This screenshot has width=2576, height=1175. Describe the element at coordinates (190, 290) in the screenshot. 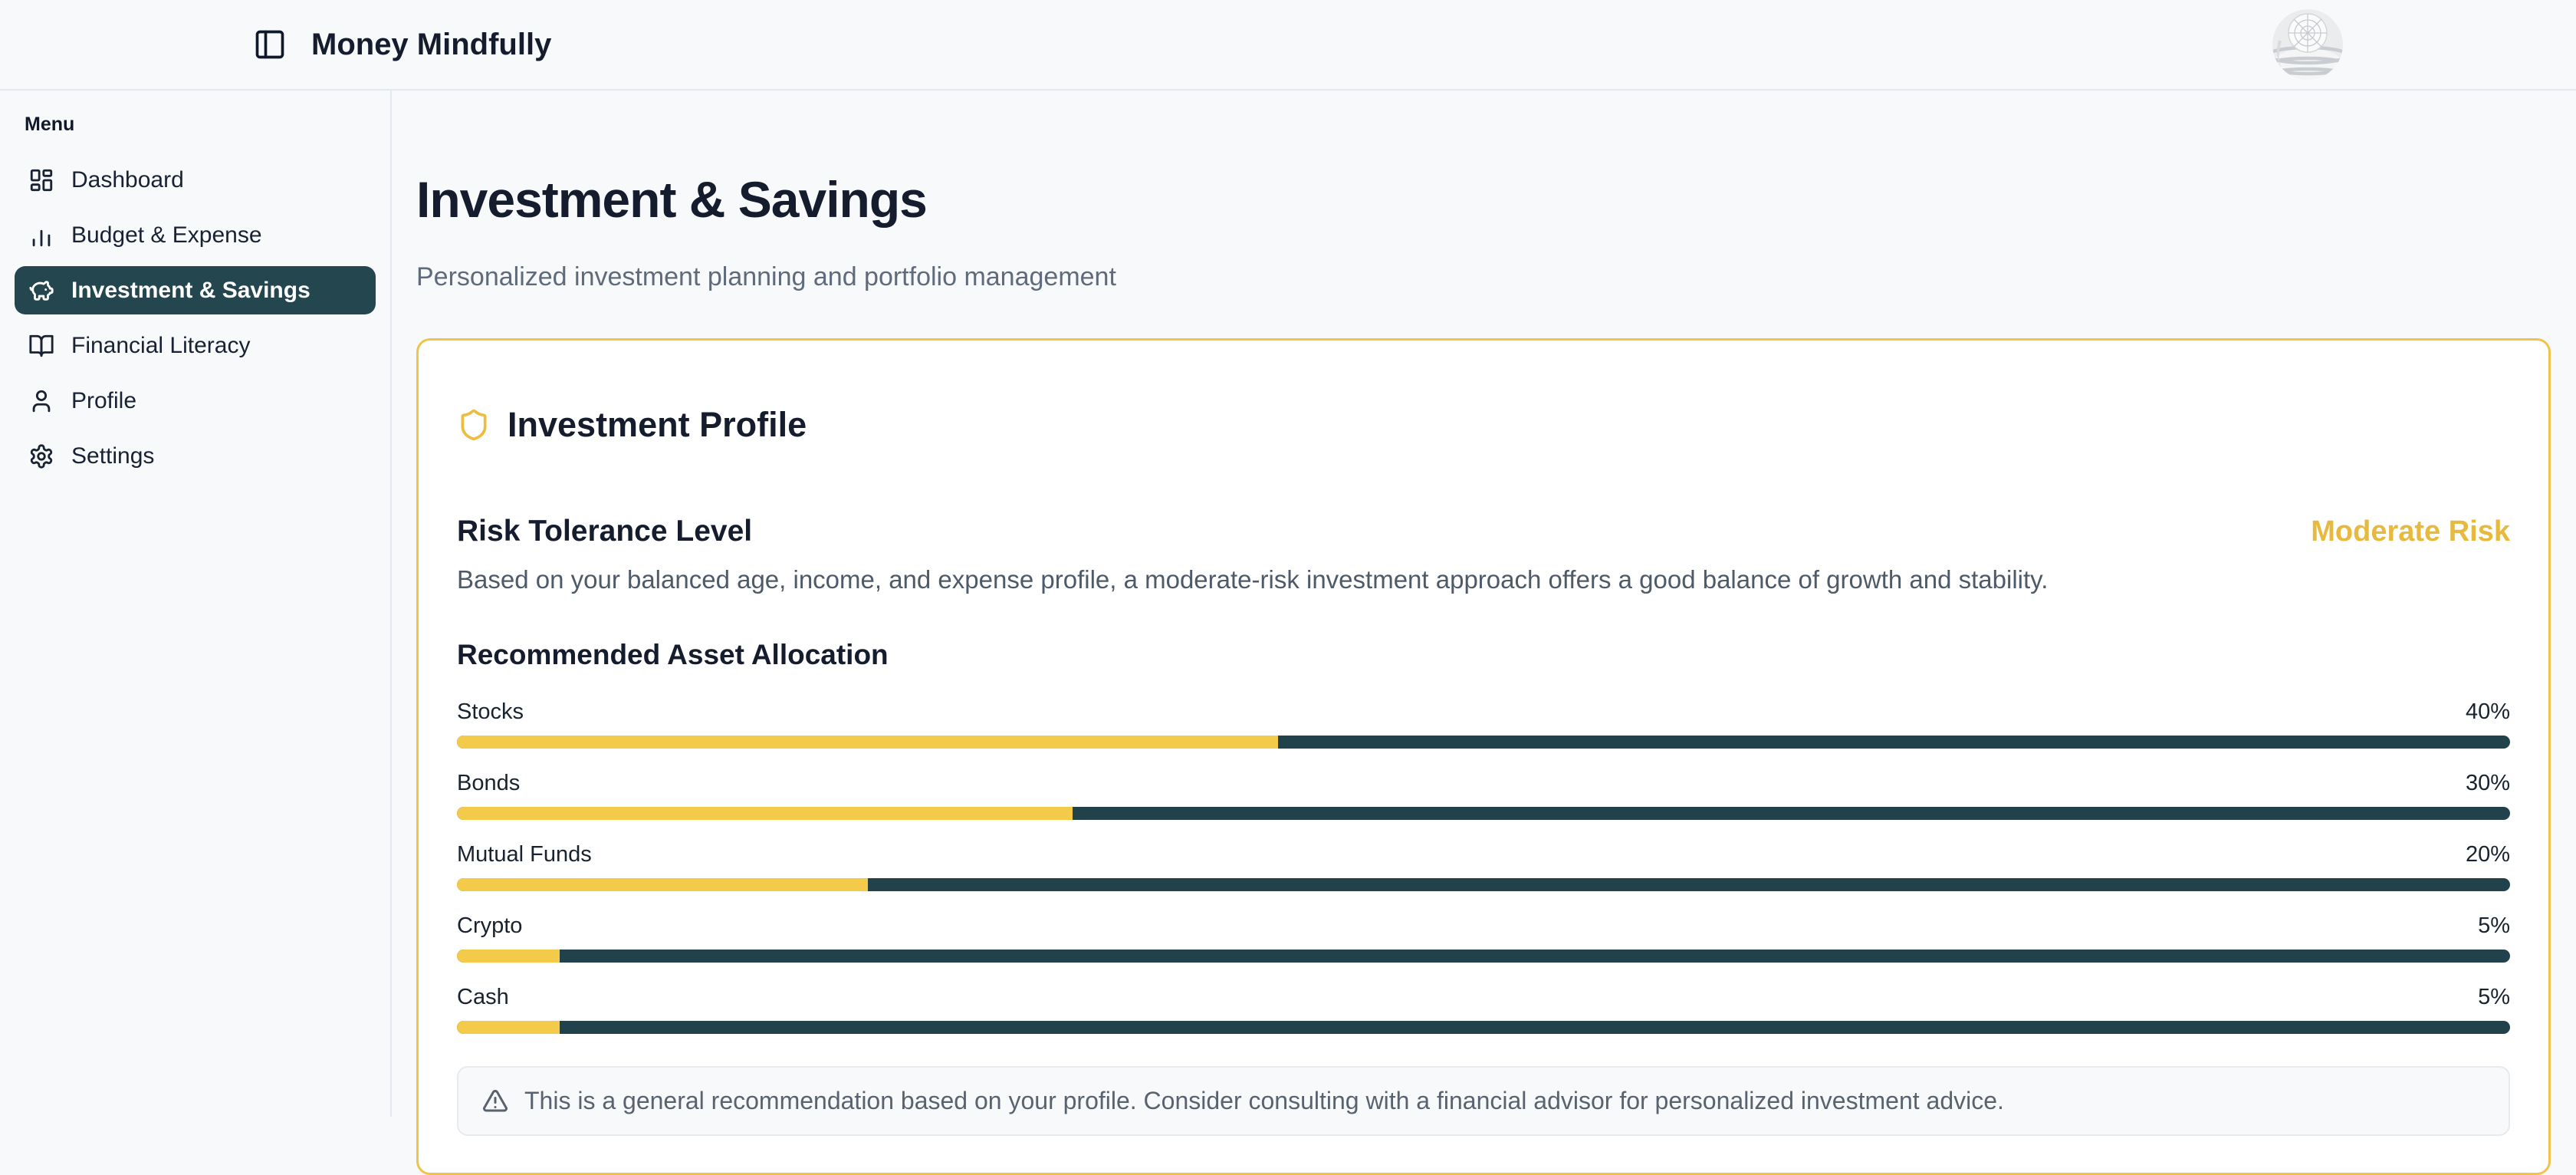

I see `sidebar-item-label: Investment & Savings` at that location.